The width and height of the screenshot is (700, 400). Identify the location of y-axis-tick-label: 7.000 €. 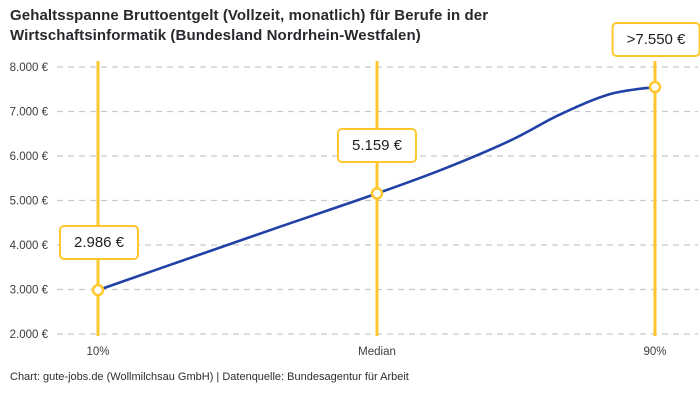
(29, 113).